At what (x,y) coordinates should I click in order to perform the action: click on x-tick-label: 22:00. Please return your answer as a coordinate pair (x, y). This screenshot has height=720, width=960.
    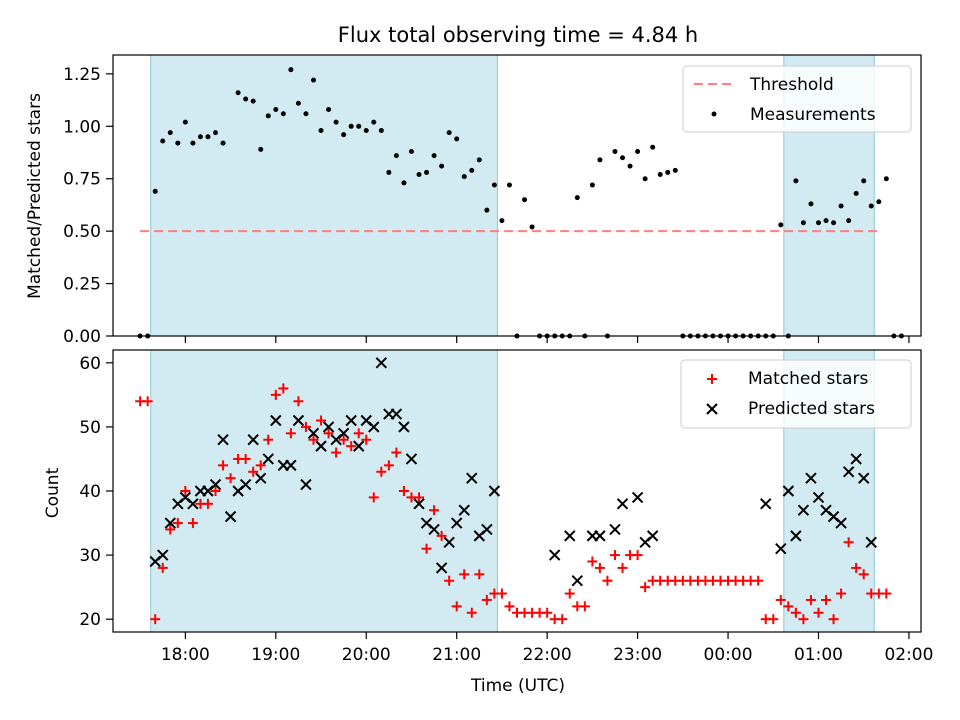
    Looking at the image, I should click on (547, 655).